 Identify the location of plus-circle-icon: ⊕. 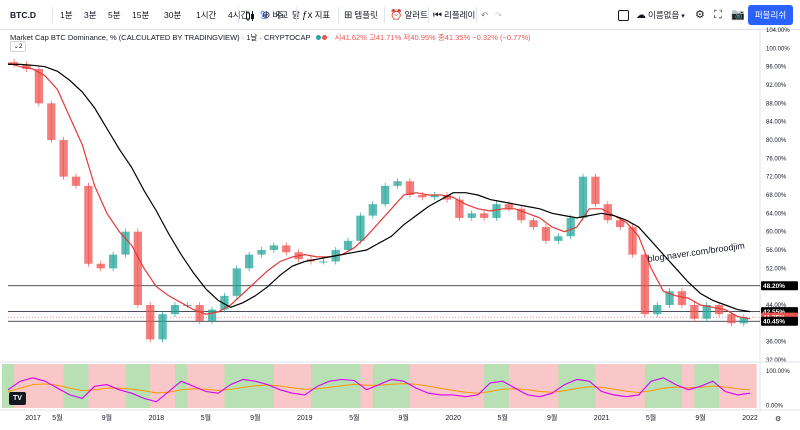
(266, 15).